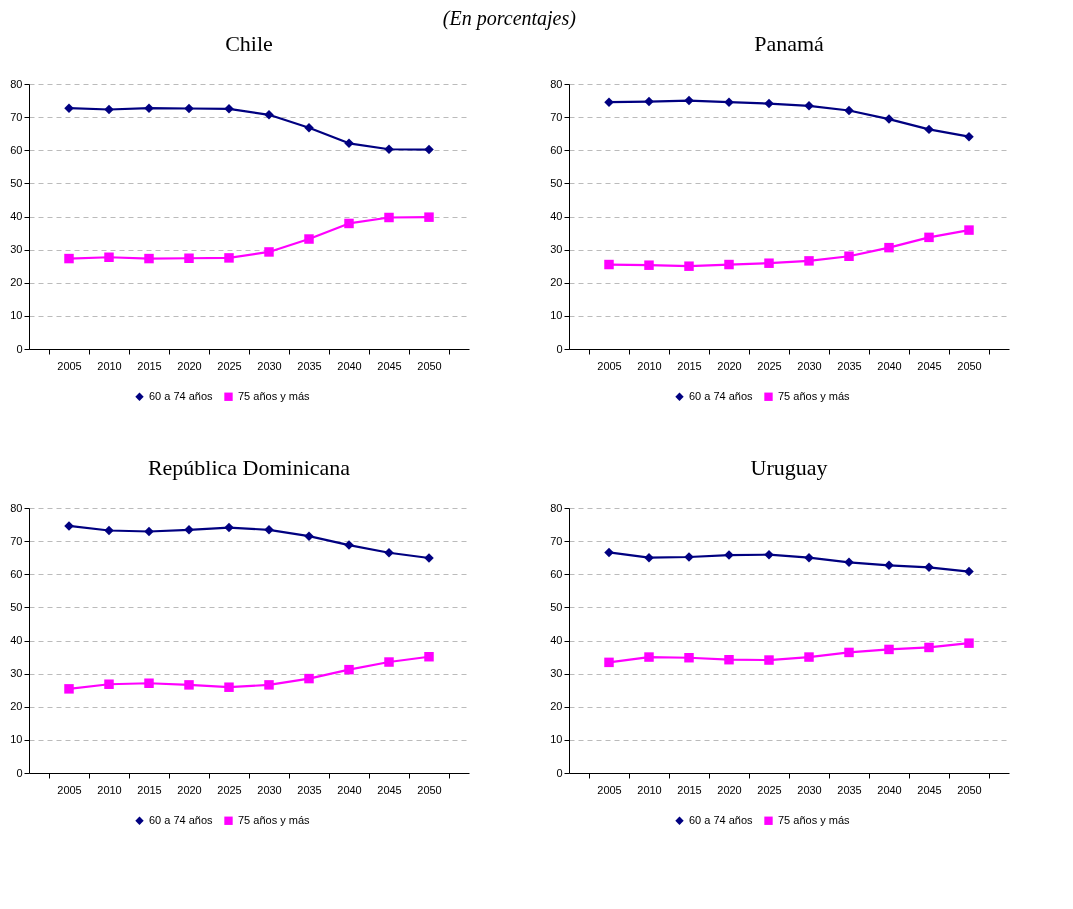 The height and width of the screenshot is (909, 1073). I want to click on chart-title: Chile, so click(249, 43).